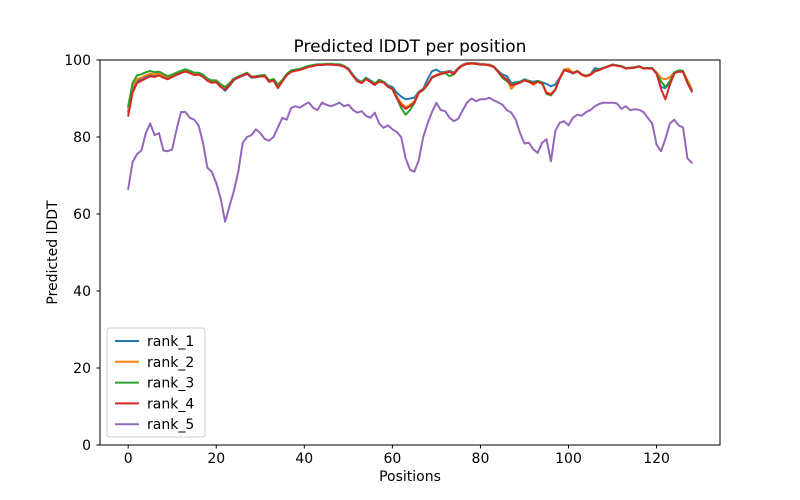  I want to click on x-tick-label: 0, so click(128, 459).